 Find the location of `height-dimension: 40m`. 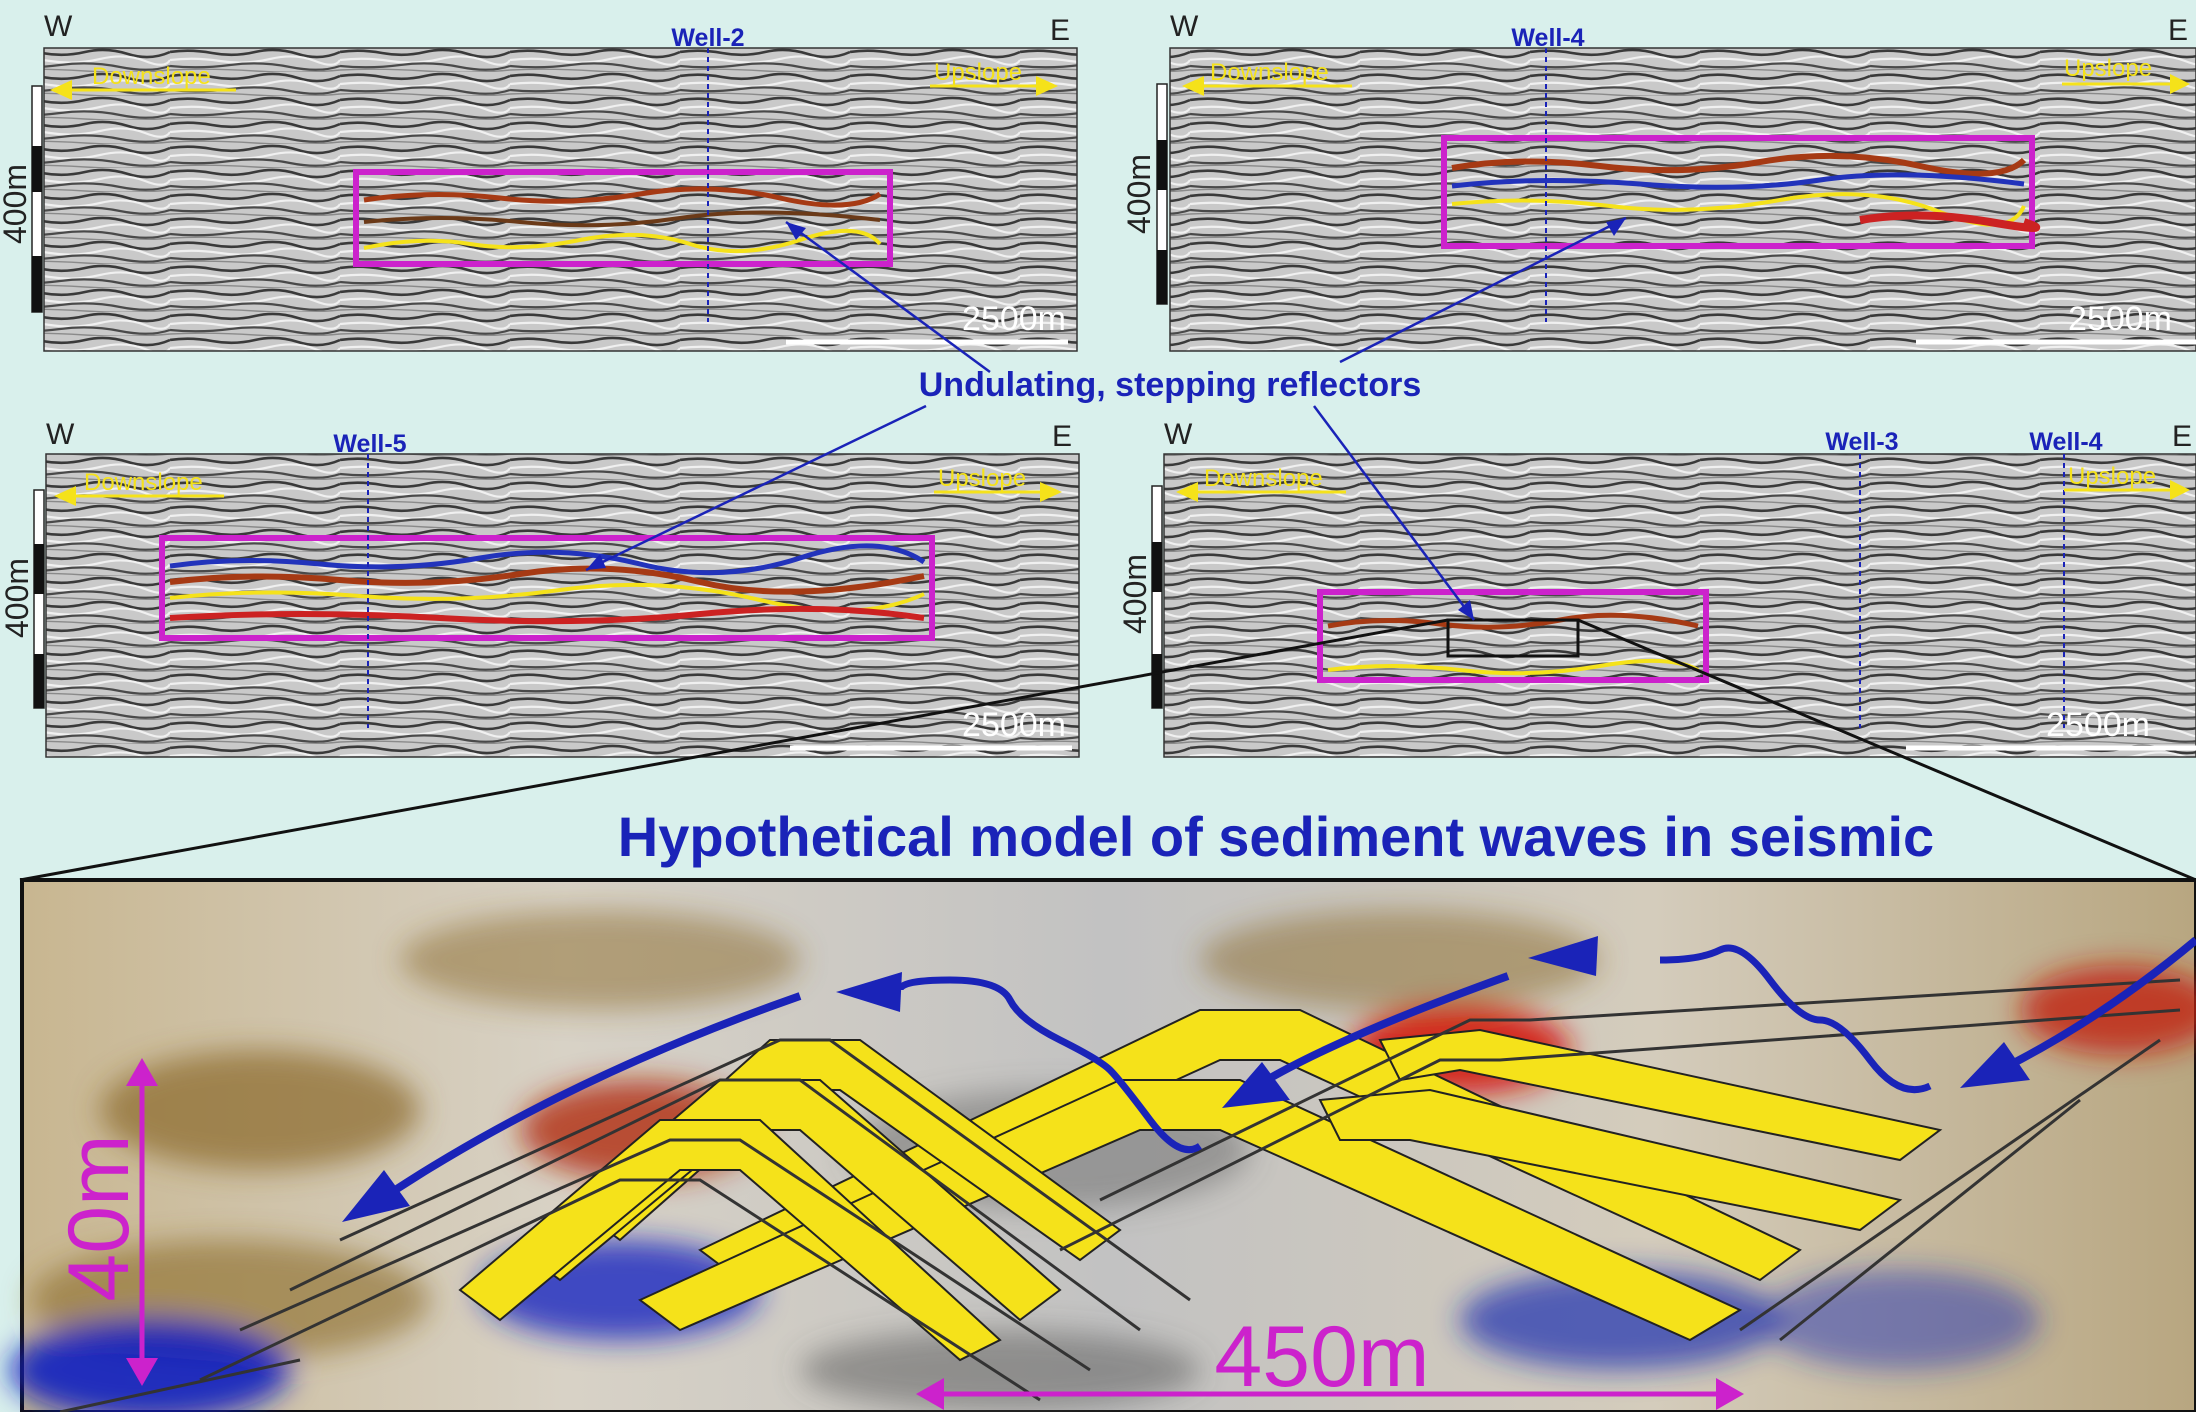

height-dimension: 40m is located at coordinates (104, 1222).